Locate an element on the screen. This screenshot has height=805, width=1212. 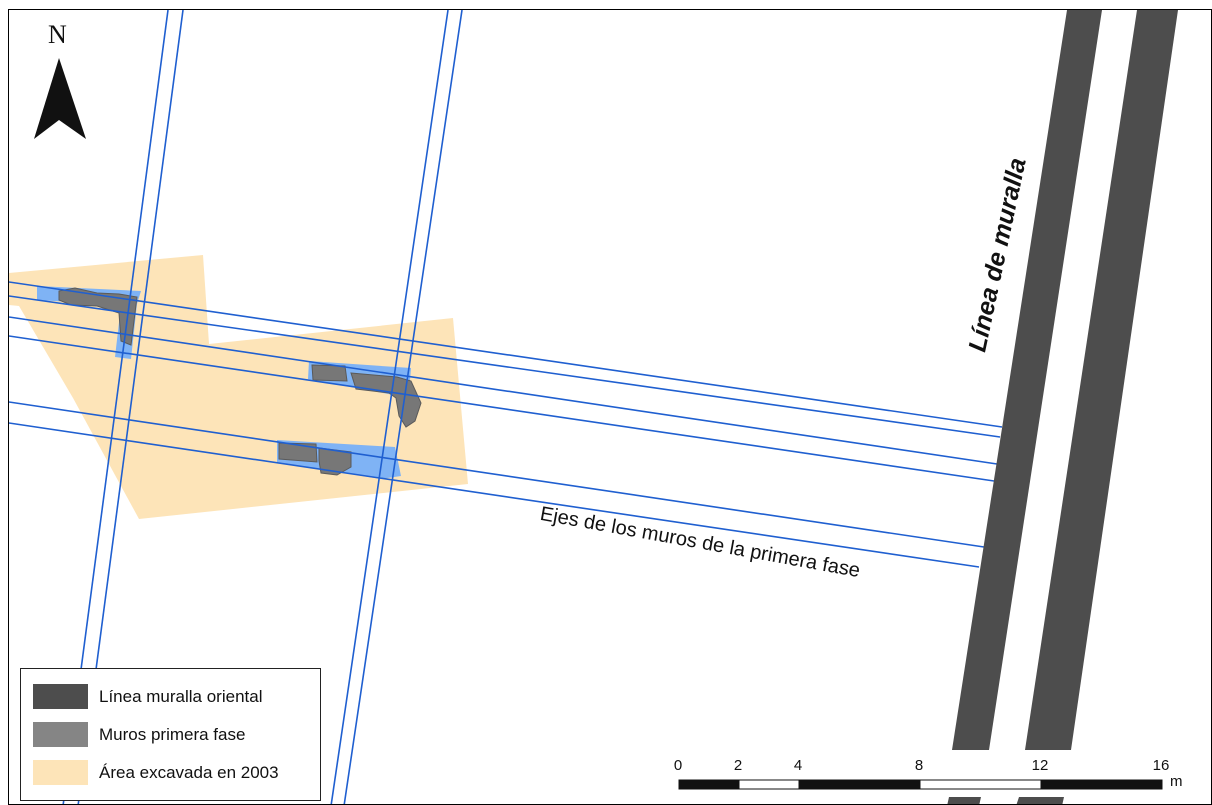
walls-phase-swatch-icon is located at coordinates (60, 734).